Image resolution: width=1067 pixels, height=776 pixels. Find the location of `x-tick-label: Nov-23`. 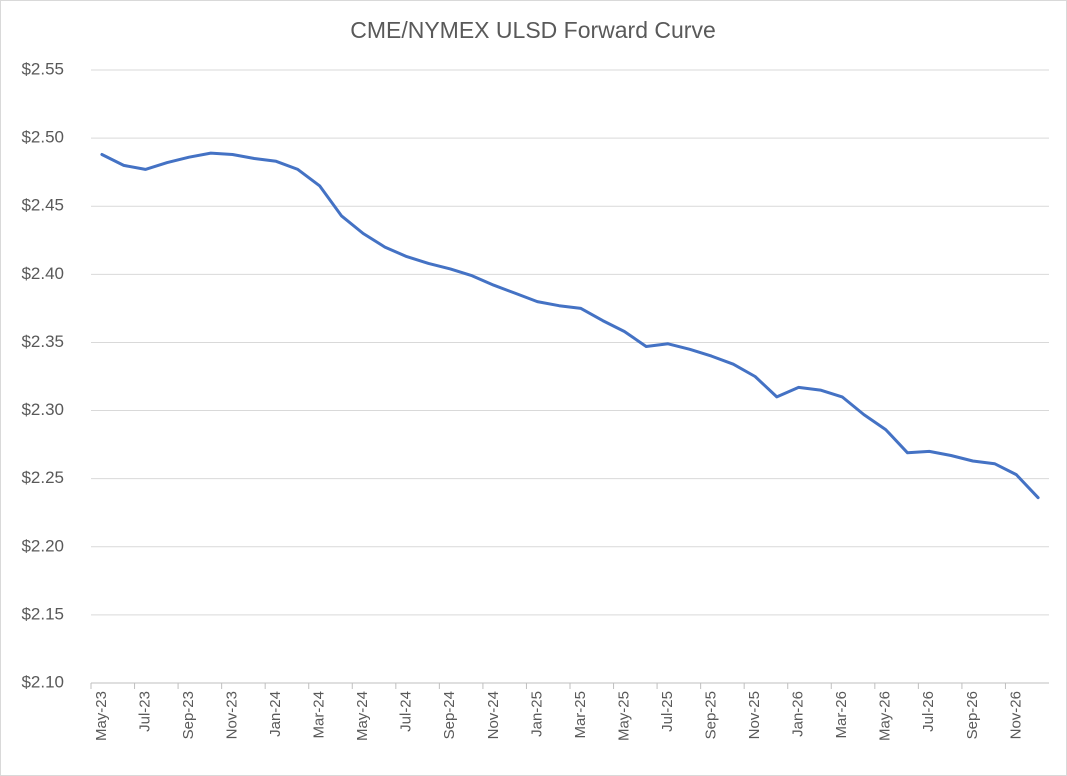

x-tick-label: Nov-23 is located at coordinates (231, 715).